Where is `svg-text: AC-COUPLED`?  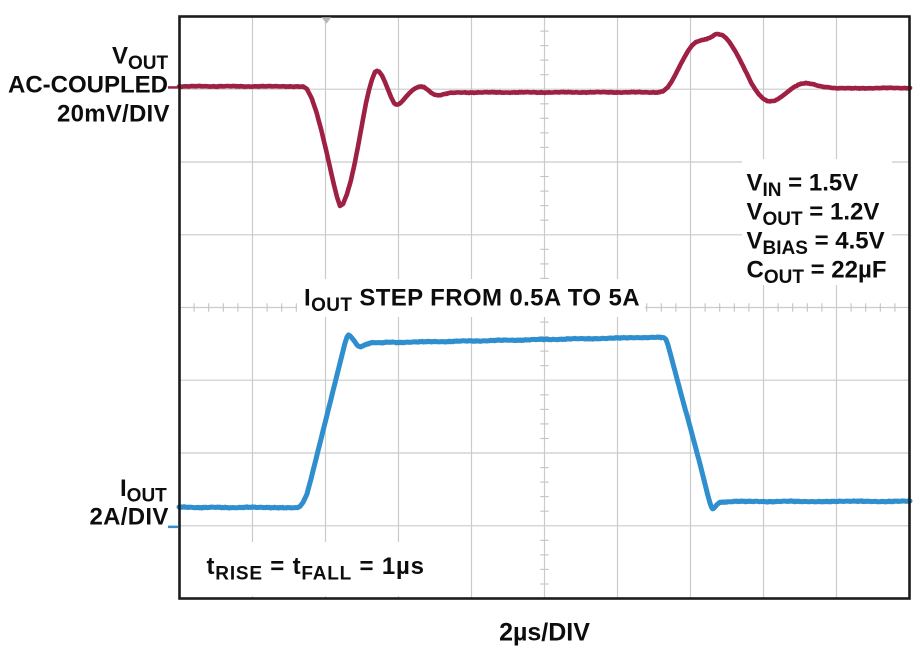 svg-text: AC-COUPLED is located at coordinates (88, 84).